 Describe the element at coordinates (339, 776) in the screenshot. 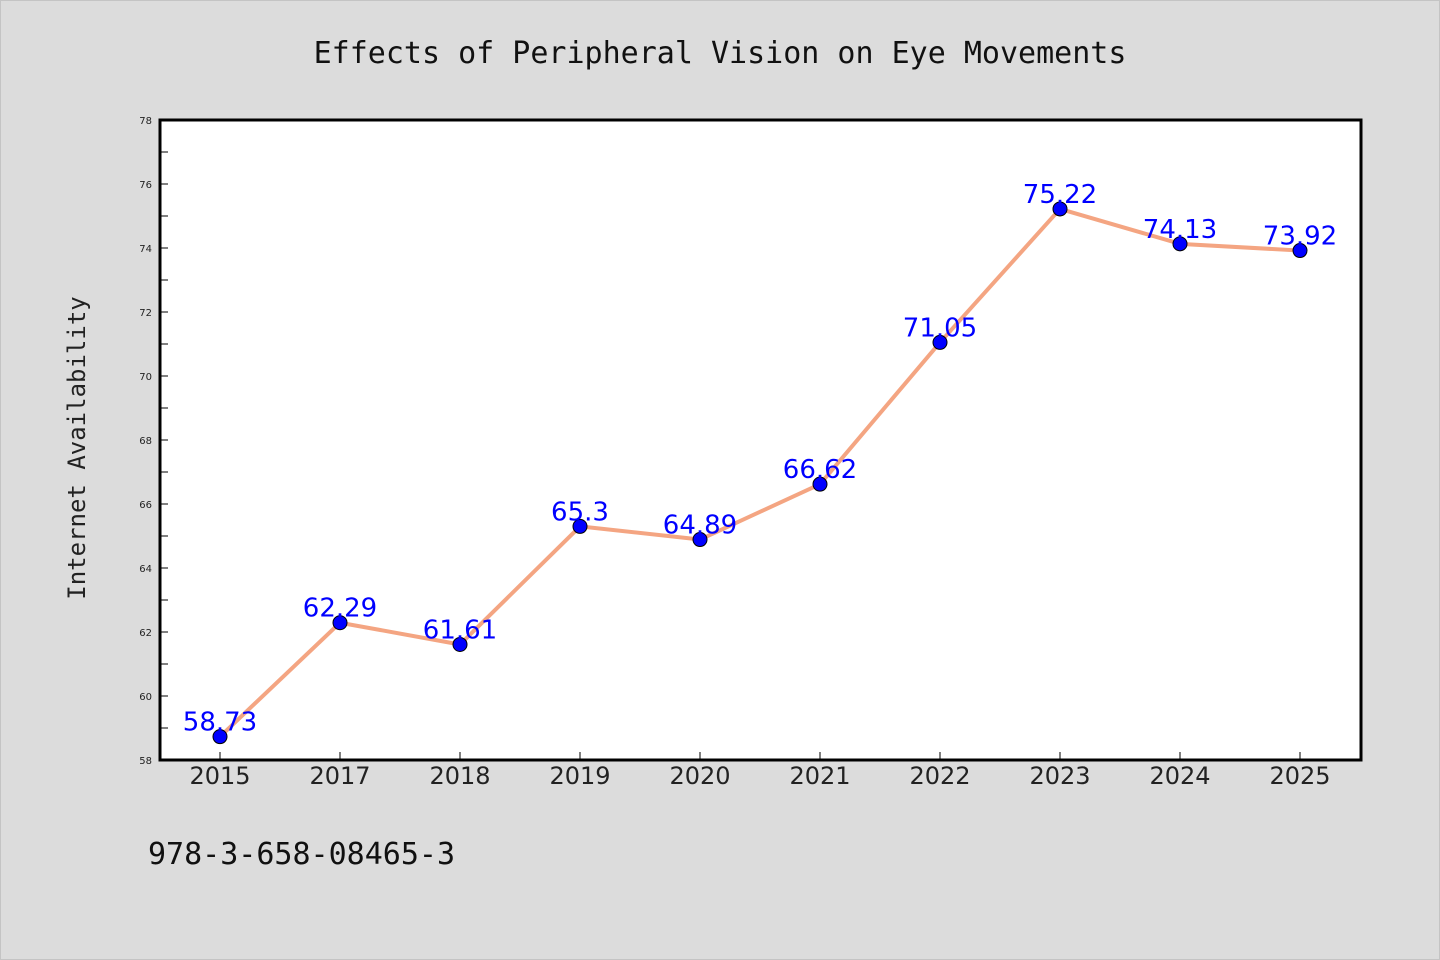

I see `x-tick-label: 2017` at that location.